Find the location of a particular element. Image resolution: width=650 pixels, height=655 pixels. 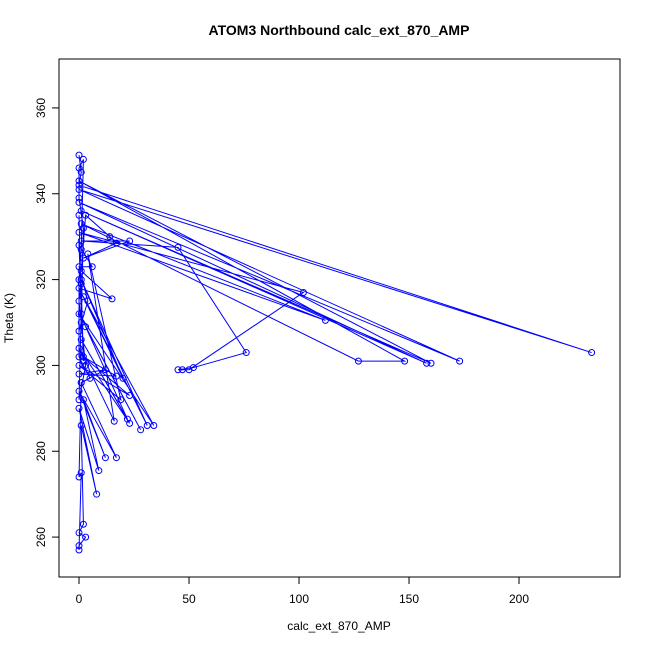

x-tick-label: 0 is located at coordinates (79, 599).